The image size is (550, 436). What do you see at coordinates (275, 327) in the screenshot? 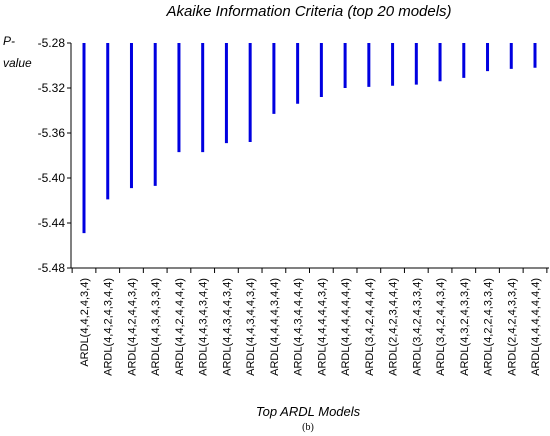
I see `x-tick-label: ARDL(4,4,4,4,3,4,4)` at bounding box center [275, 327].